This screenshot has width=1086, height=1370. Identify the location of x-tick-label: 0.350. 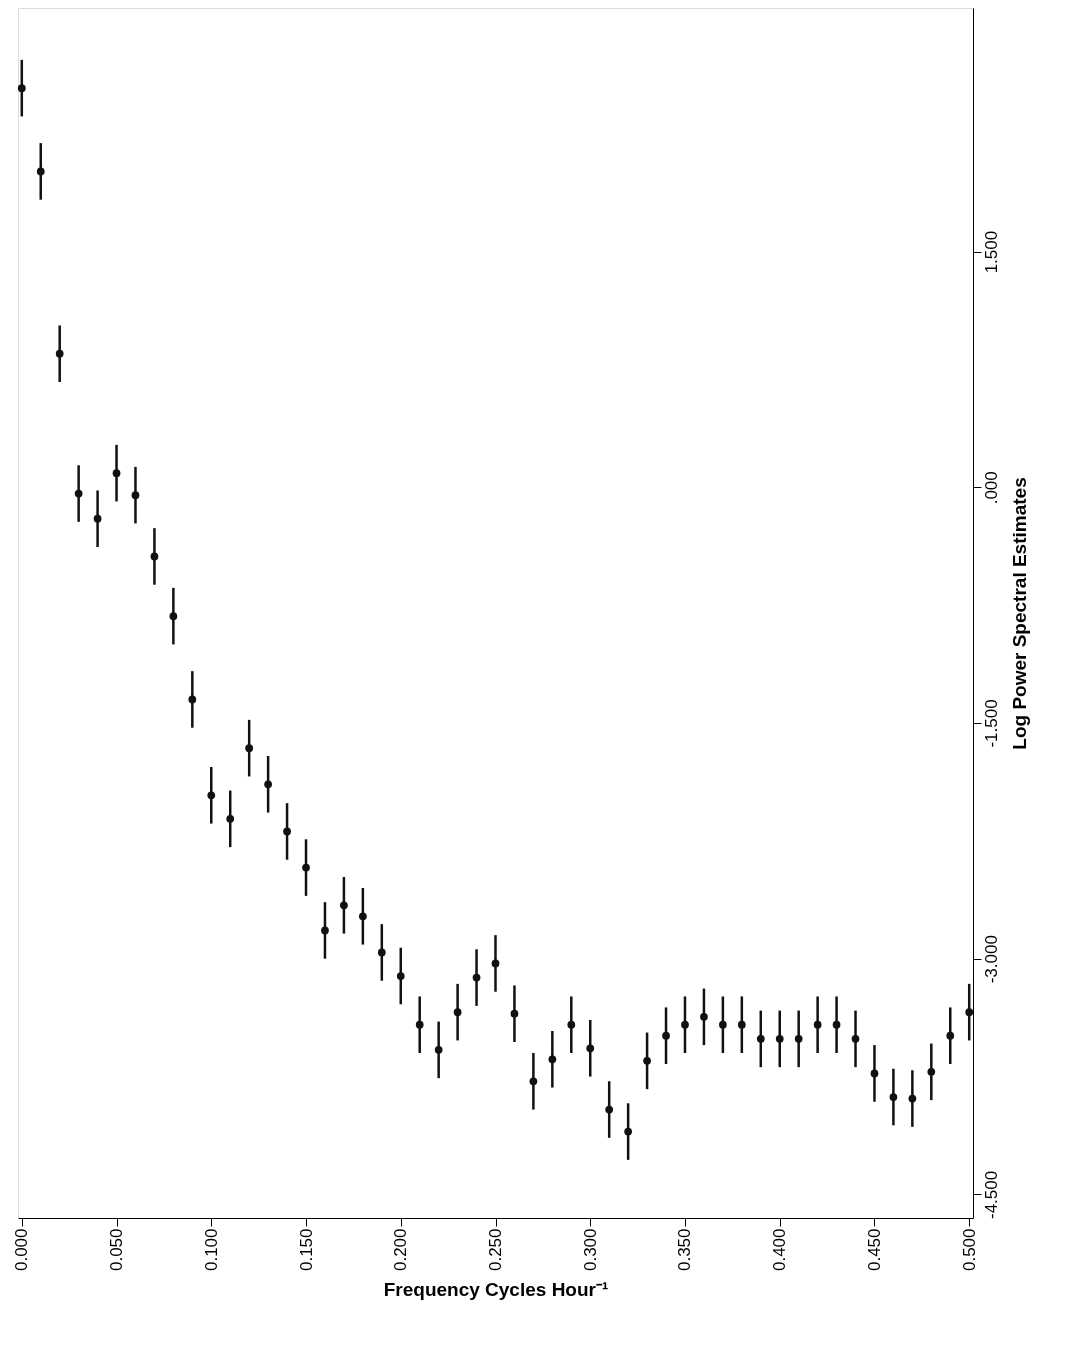
(685, 1250).